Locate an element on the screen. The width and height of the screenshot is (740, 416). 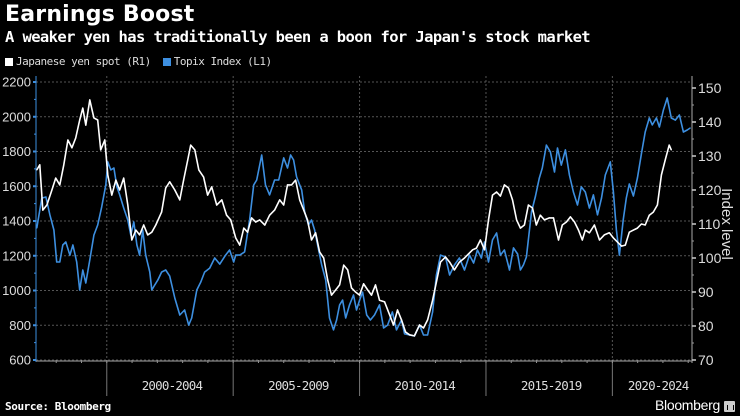
legend: Japanese yen spot (R1) Topix Index (L1) is located at coordinates (138, 61).